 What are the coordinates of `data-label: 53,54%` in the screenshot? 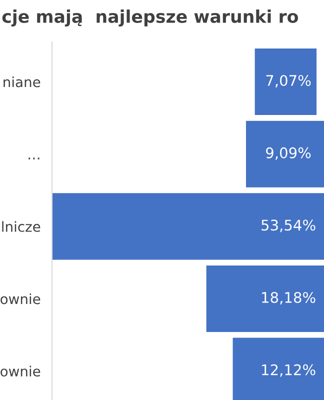 It's located at (289, 226).